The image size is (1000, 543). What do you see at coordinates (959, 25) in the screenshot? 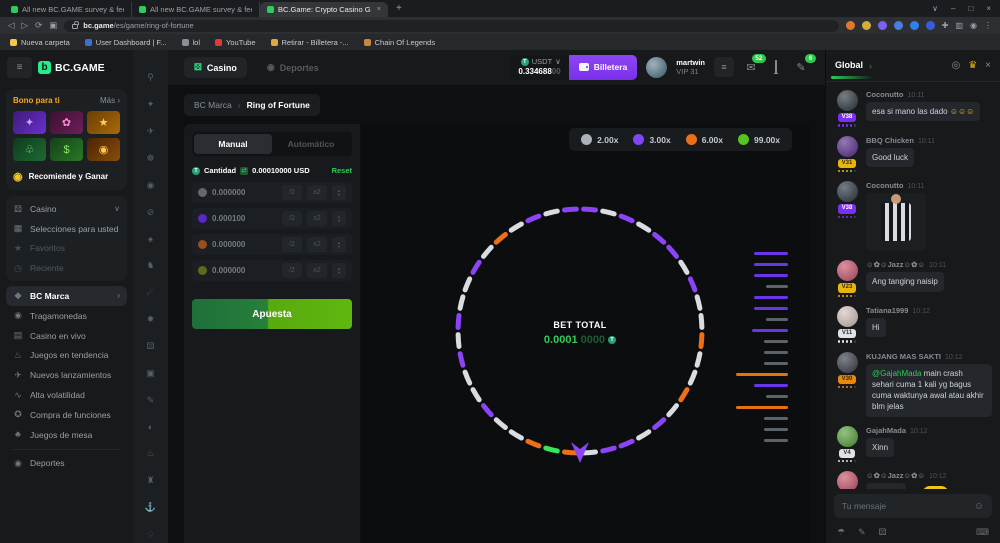
I see `side-panel-icon: ▥` at bounding box center [959, 25].